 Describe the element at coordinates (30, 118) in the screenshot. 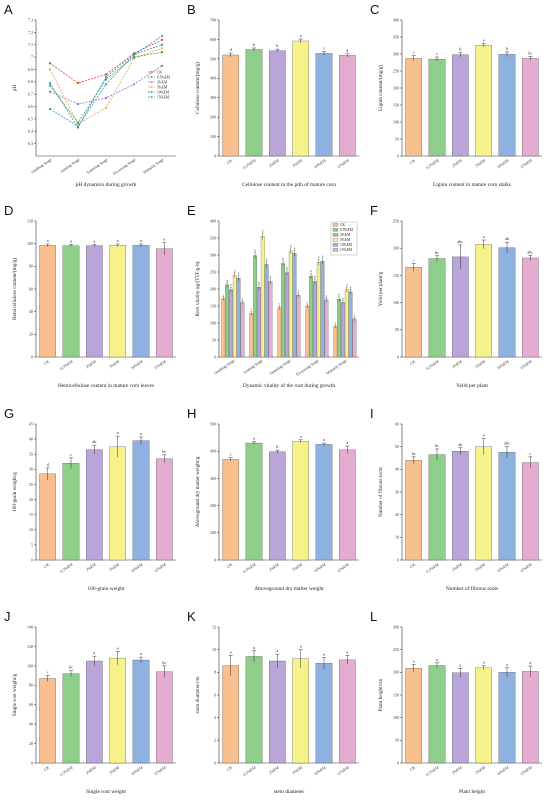

I see `y-tick-label: 6.5` at that location.